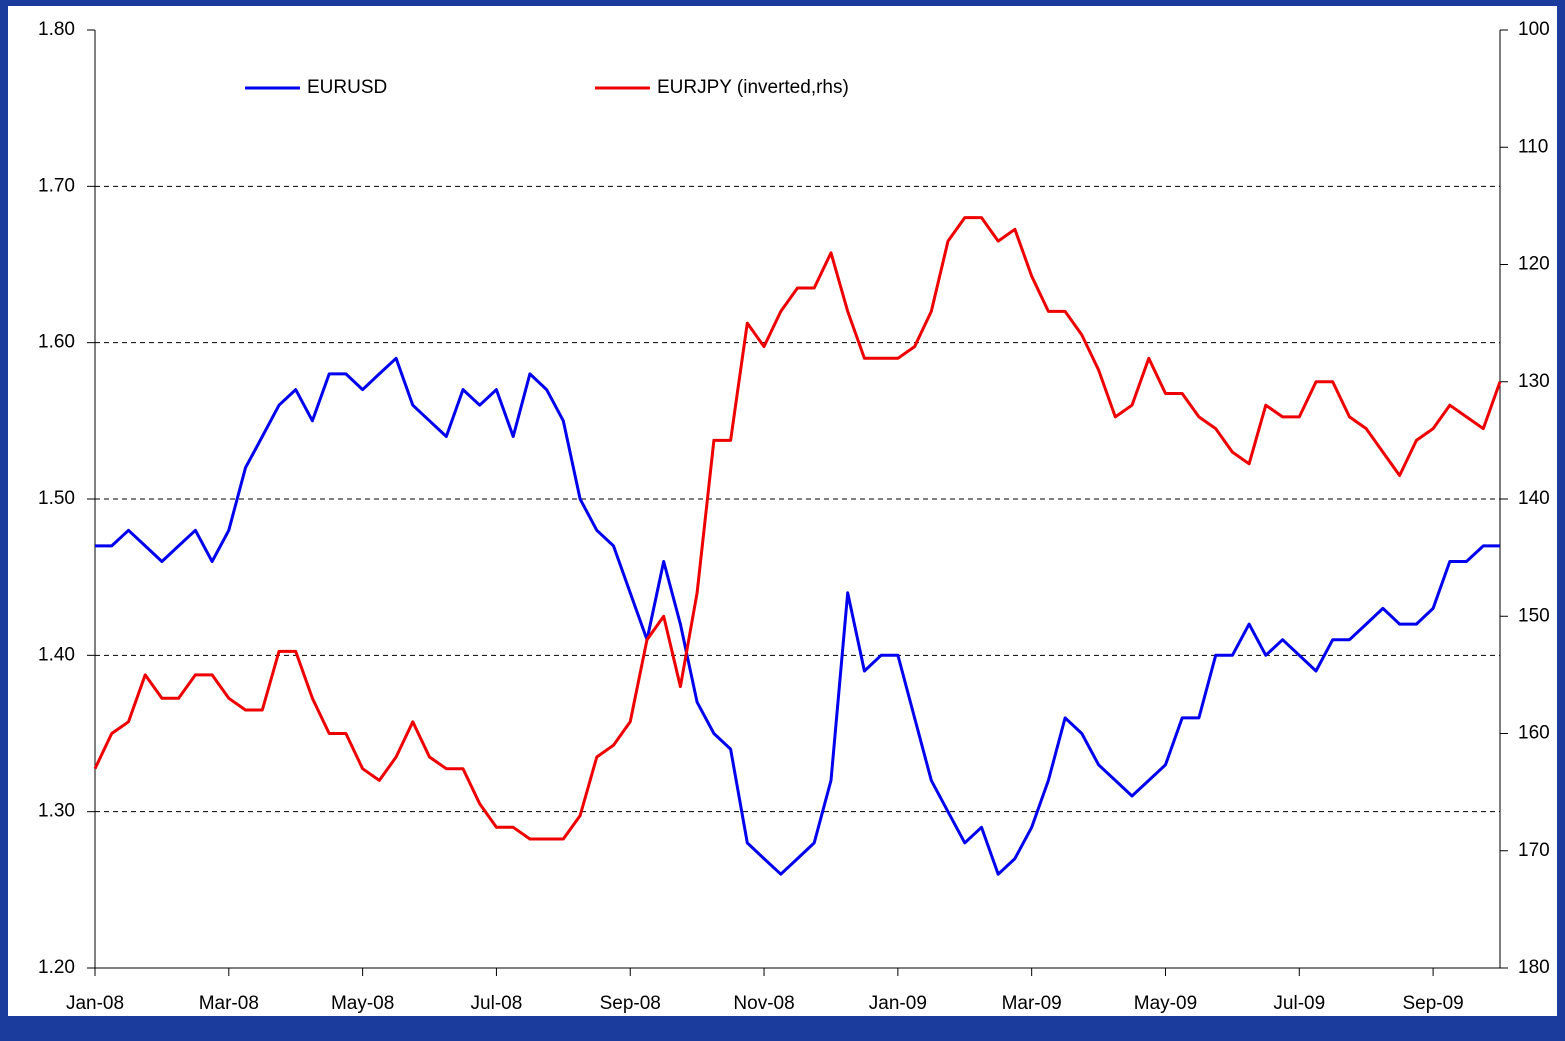 Image resolution: width=1565 pixels, height=1041 pixels. I want to click on y-tick-label: 1.20, so click(56, 967).